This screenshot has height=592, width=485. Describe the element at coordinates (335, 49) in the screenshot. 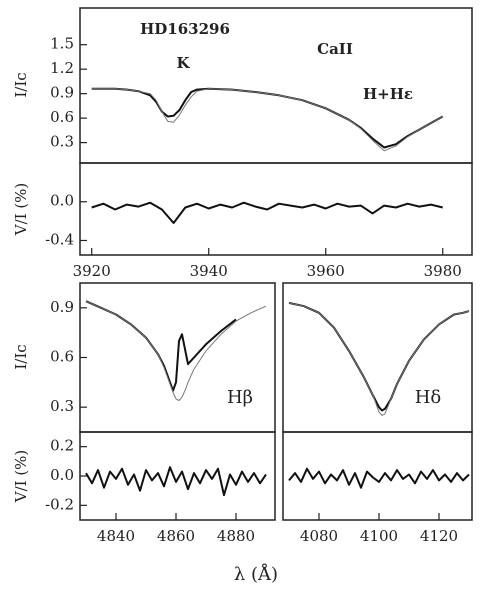

I see `annotation: CaII` at that location.